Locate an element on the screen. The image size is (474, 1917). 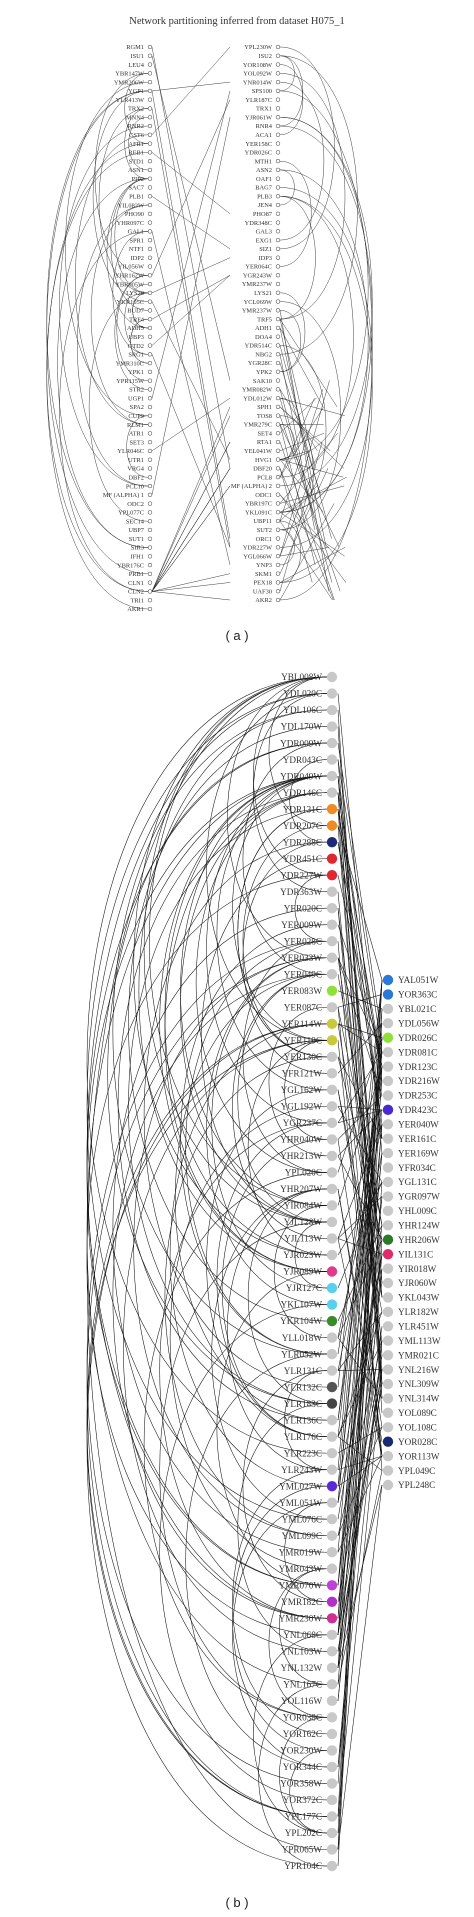
panel-a-left-label: CLN1 is located at coordinates (136, 583).